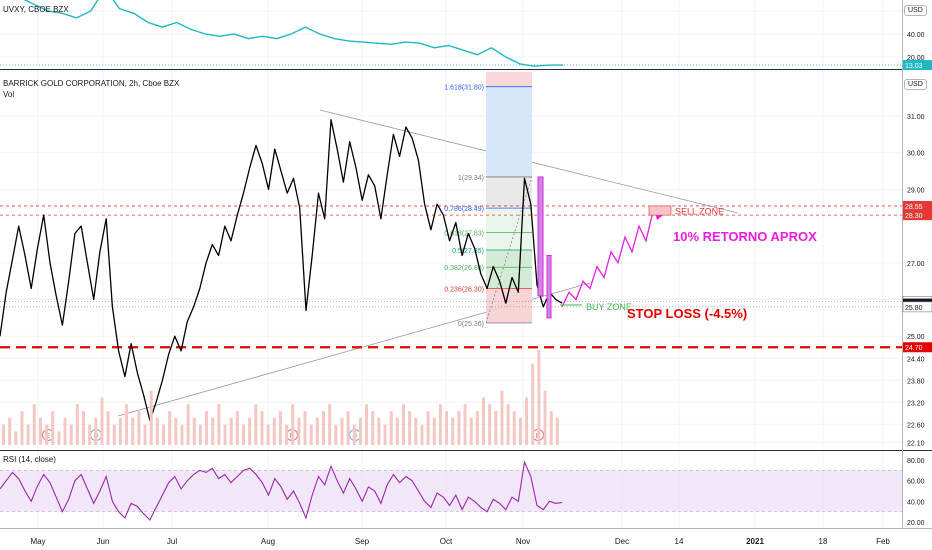 This screenshot has height=550, width=932. I want to click on rsi-tick-label: 20.00, so click(916, 523).